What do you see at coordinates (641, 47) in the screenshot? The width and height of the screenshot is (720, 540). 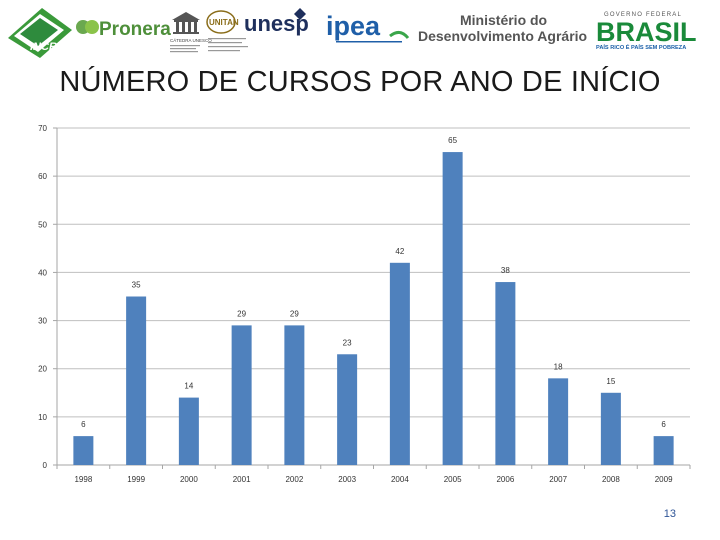 I see `brasil-slogan: PAÍS RICO É PAÍS SEM POBREZA` at bounding box center [641, 47].